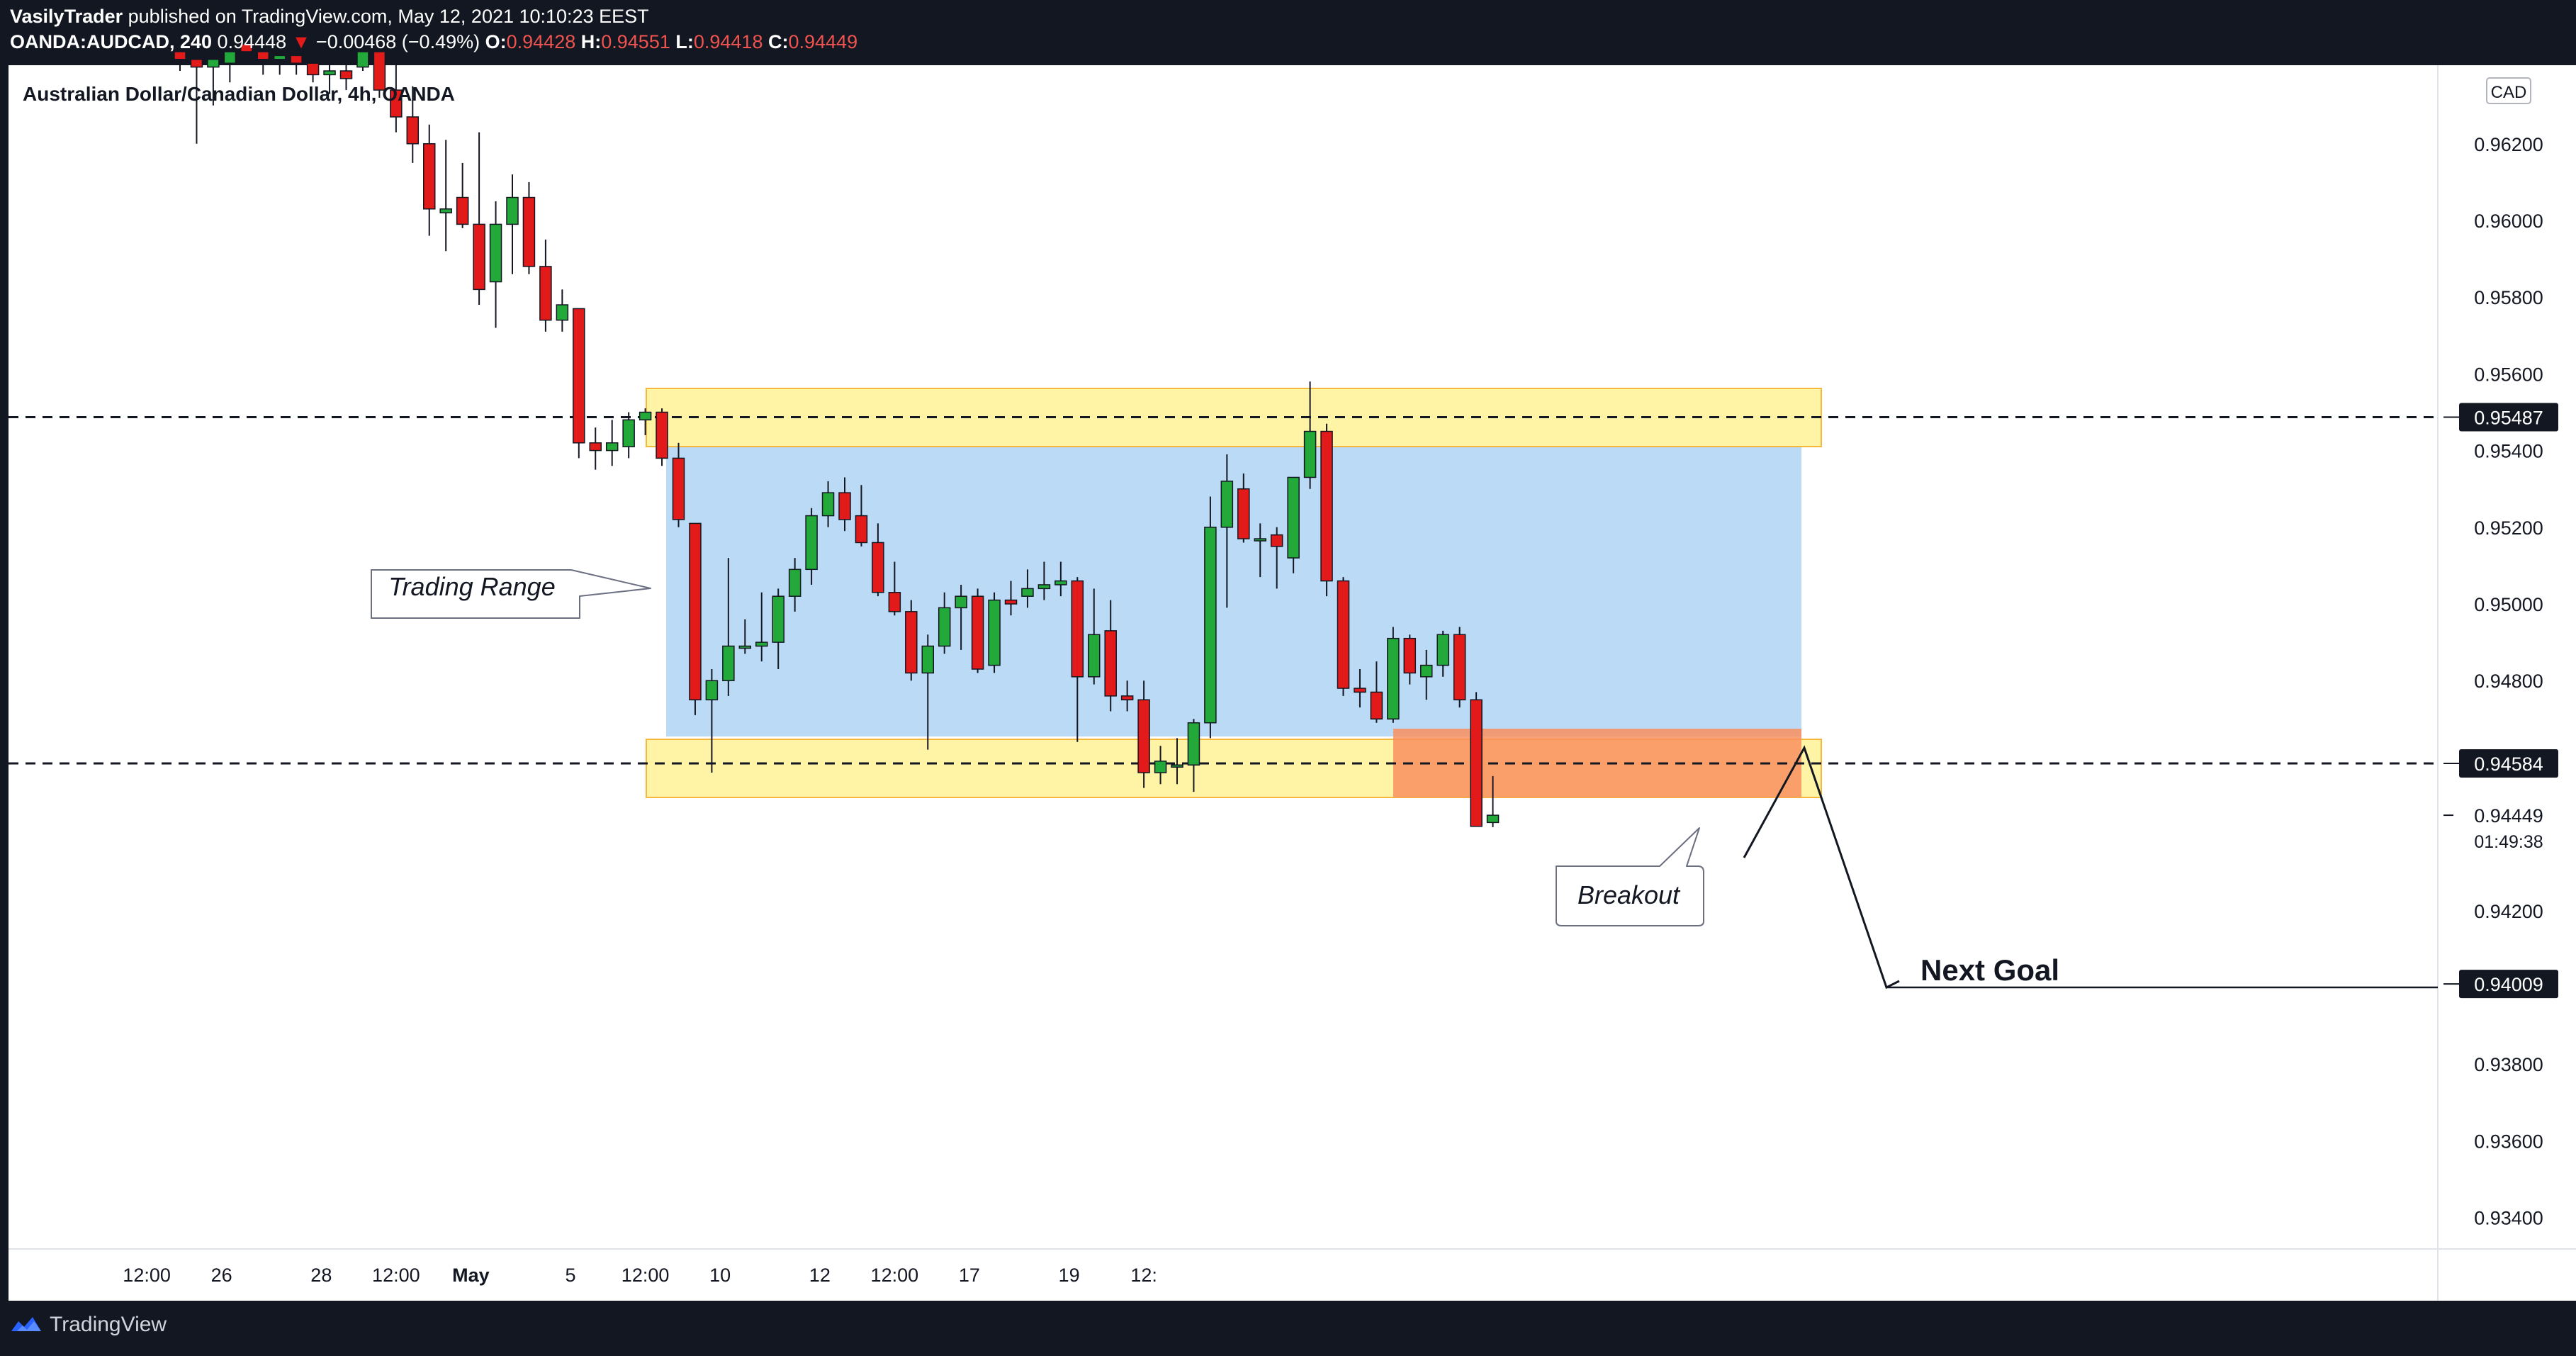 This screenshot has height=1356, width=2576. Describe the element at coordinates (1629, 894) in the screenshot. I see `breakout-label: Breakout` at that location.